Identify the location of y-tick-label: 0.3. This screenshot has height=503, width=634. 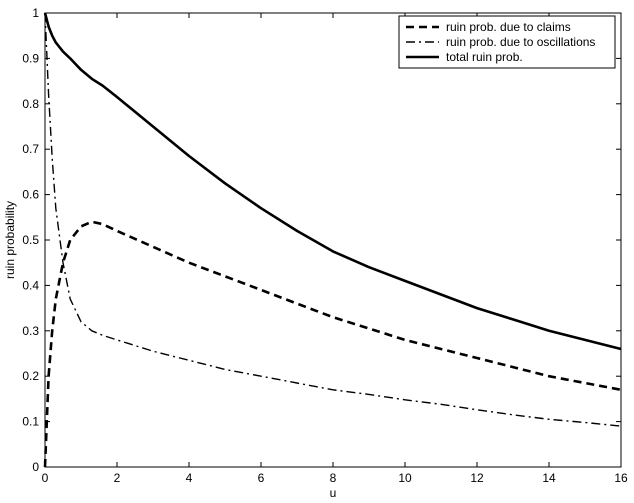
(30, 331).